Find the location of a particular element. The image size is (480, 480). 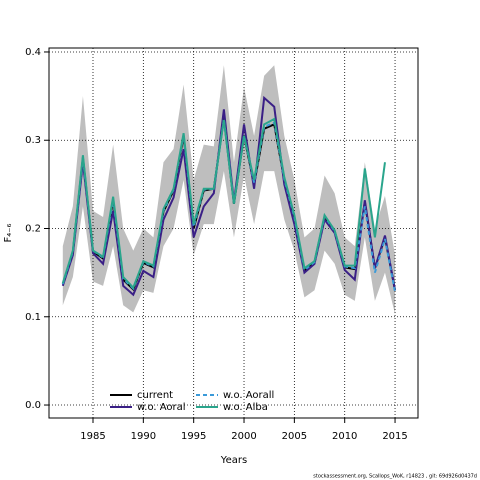

y-tick-label: 0.4 is located at coordinates (33, 52).